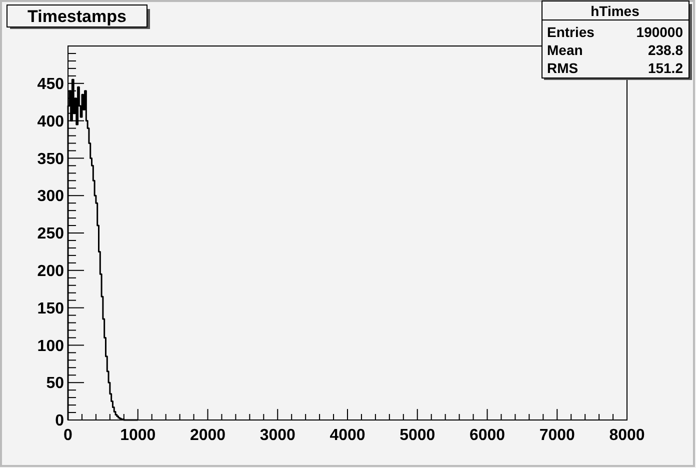 The width and height of the screenshot is (696, 468). I want to click on x-tick-label: 6000, so click(487, 435).